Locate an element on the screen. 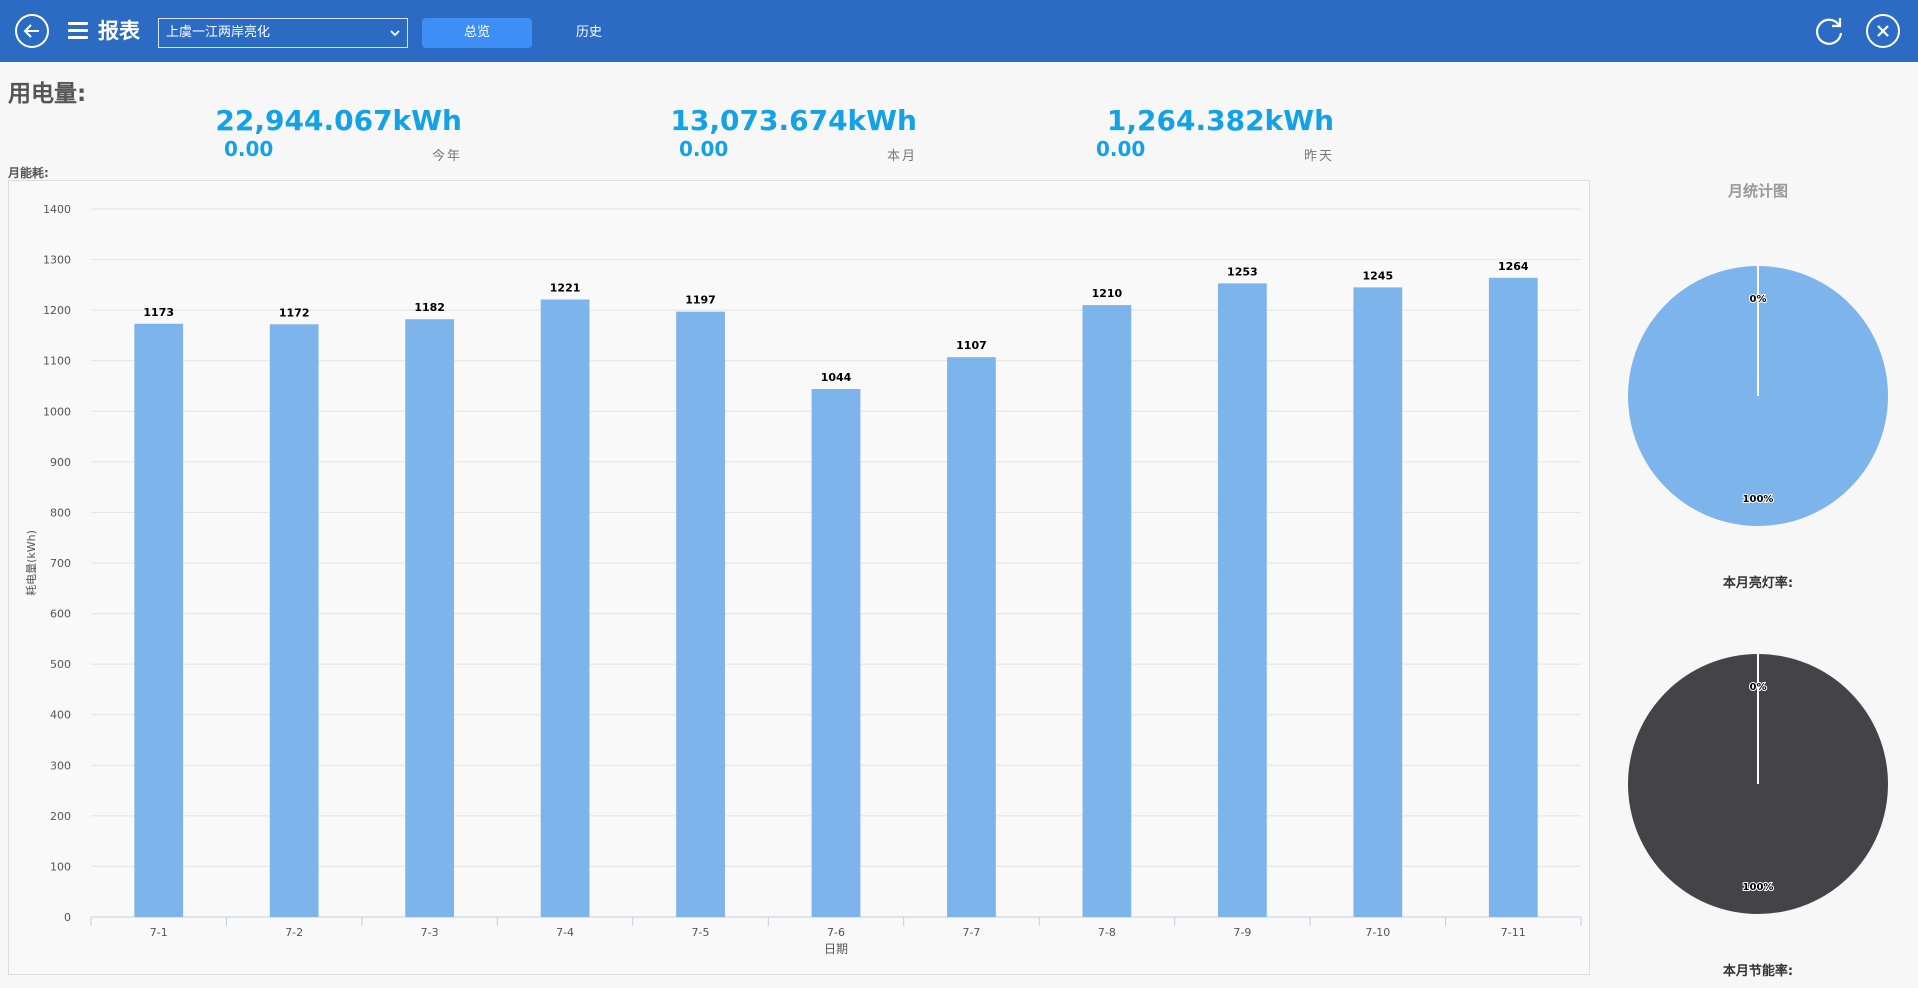 The height and width of the screenshot is (988, 1918). lighting-rate-pie: 0% 100% is located at coordinates (1758, 396).